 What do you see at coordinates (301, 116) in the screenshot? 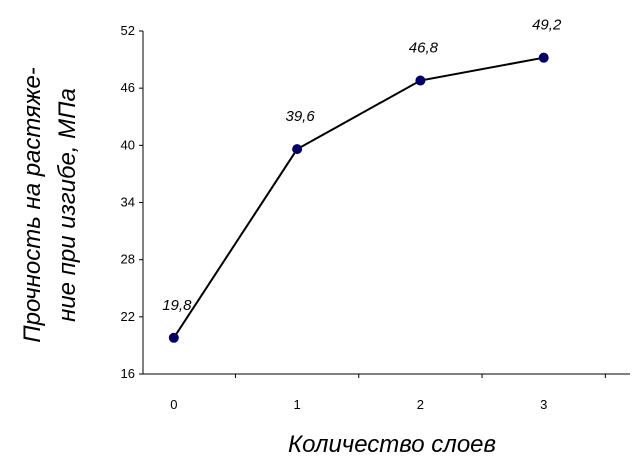
I see `data-label: 39,6` at bounding box center [301, 116].